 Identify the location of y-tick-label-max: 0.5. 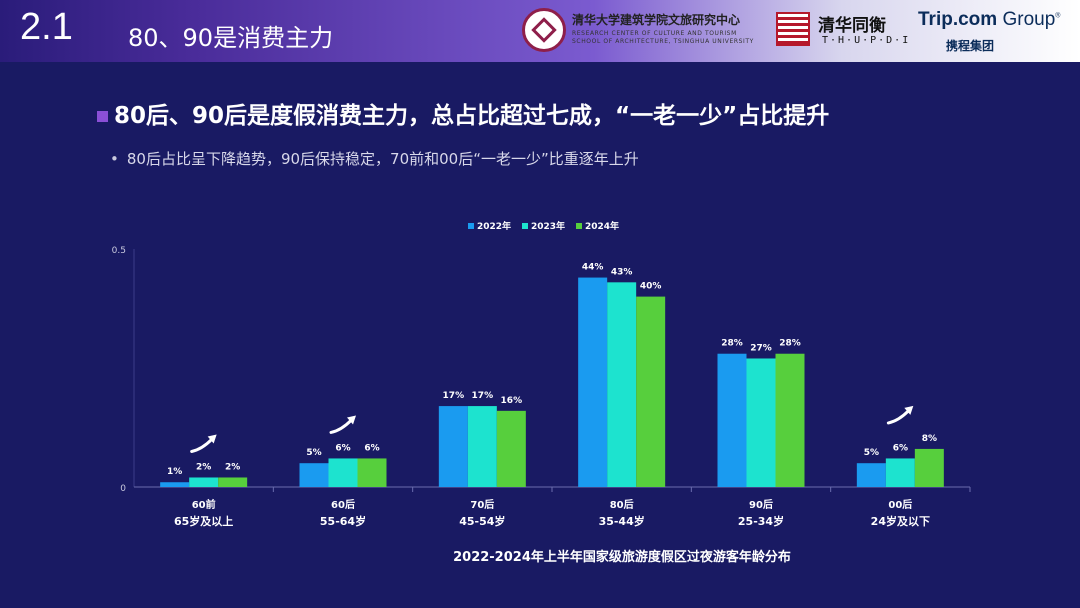
(119, 251).